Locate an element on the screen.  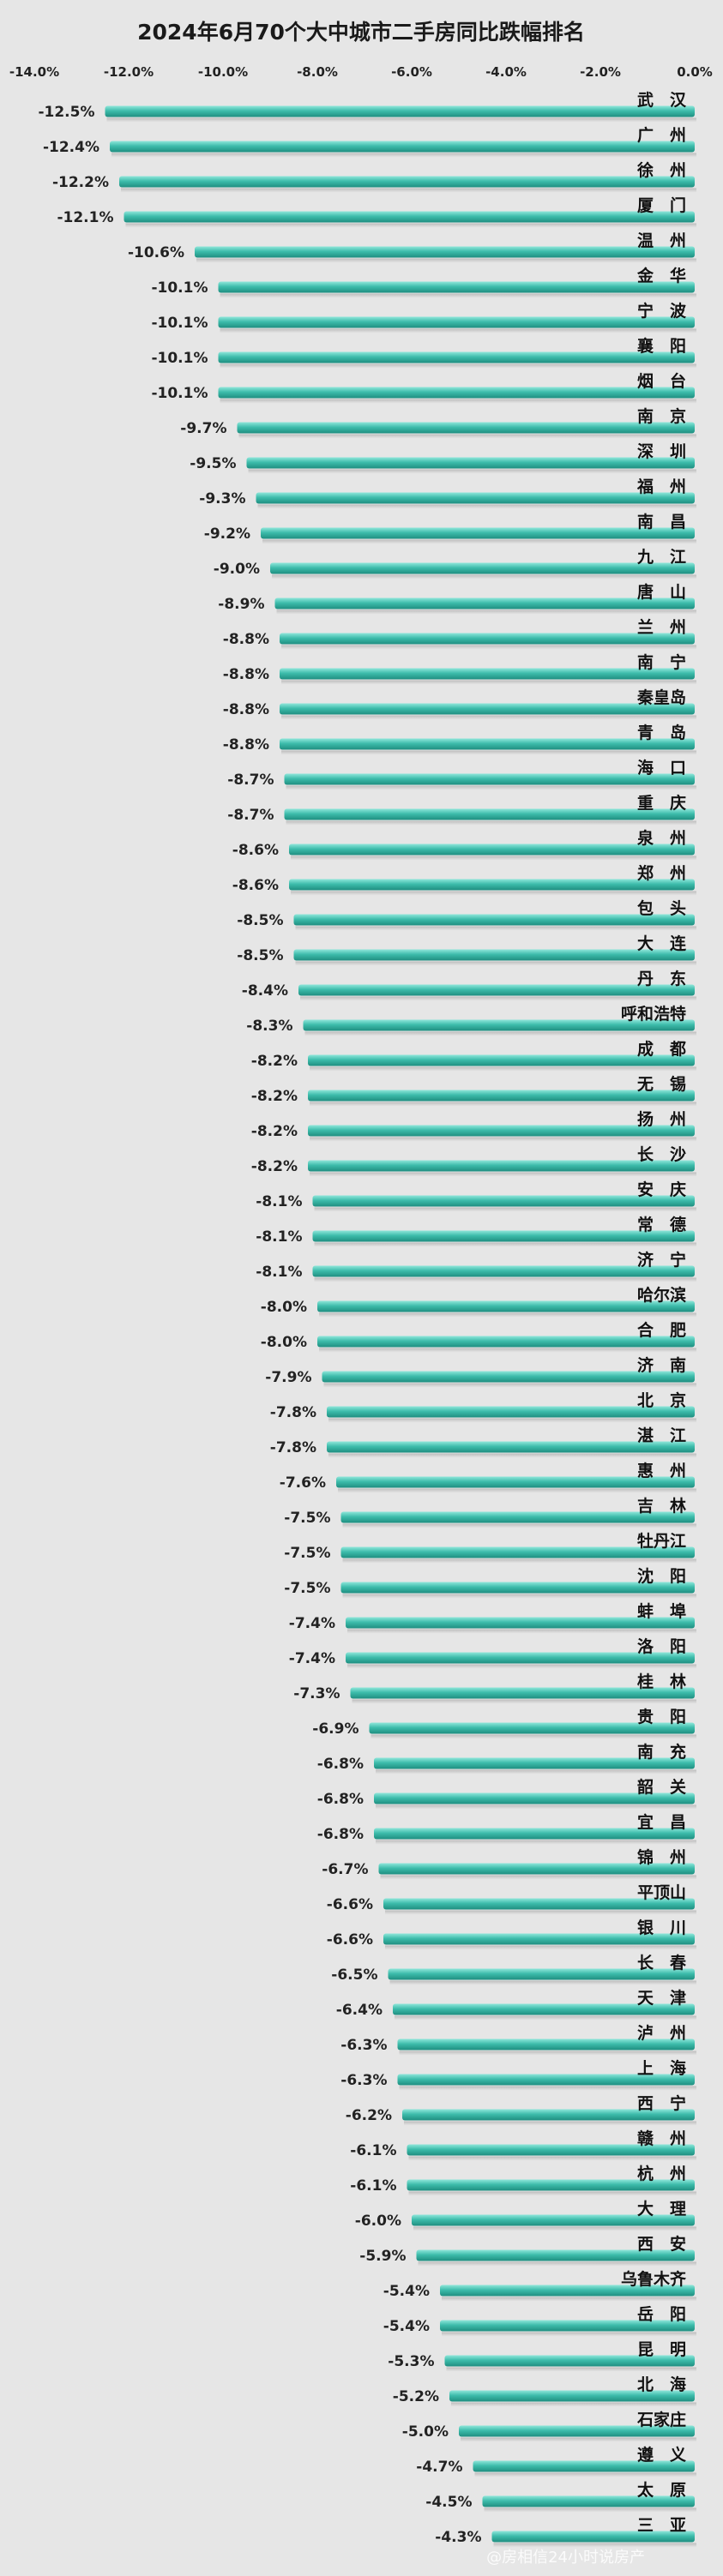
category-label: 洛 阳 is located at coordinates (661, 1646).